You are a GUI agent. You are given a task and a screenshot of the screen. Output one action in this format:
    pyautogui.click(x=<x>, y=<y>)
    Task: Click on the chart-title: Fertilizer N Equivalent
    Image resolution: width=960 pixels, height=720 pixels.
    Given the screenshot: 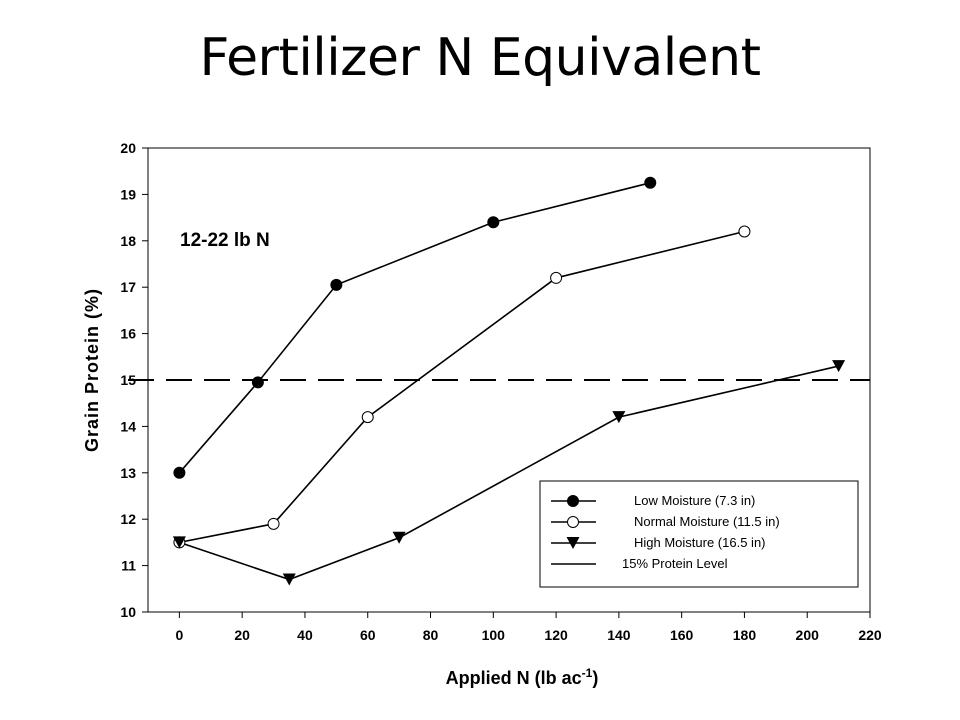 What is the action you would take?
    pyautogui.click(x=480, y=58)
    